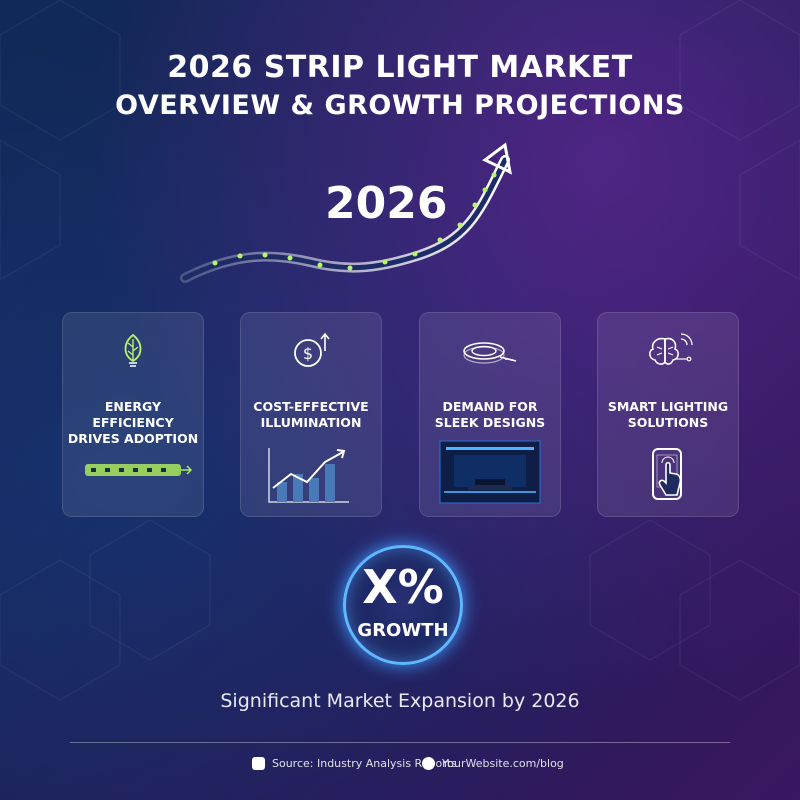 The width and height of the screenshot is (800, 800). I want to click on source-item: Source: Industry Analysis Reports, so click(354, 763).